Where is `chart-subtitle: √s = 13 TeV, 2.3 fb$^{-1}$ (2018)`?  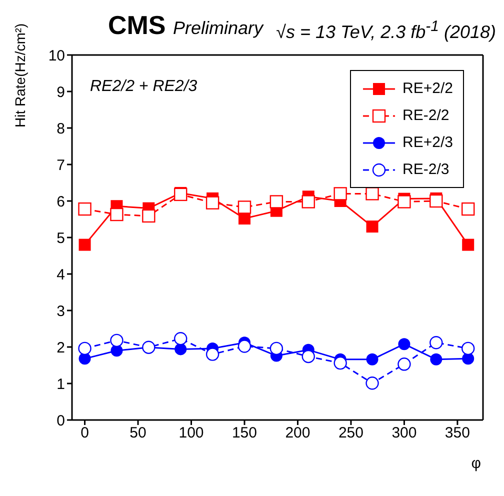
chart-subtitle: √s = 13 TeV, 2.3 fb$^{-1}$ (2018) is located at coordinates (386, 30).